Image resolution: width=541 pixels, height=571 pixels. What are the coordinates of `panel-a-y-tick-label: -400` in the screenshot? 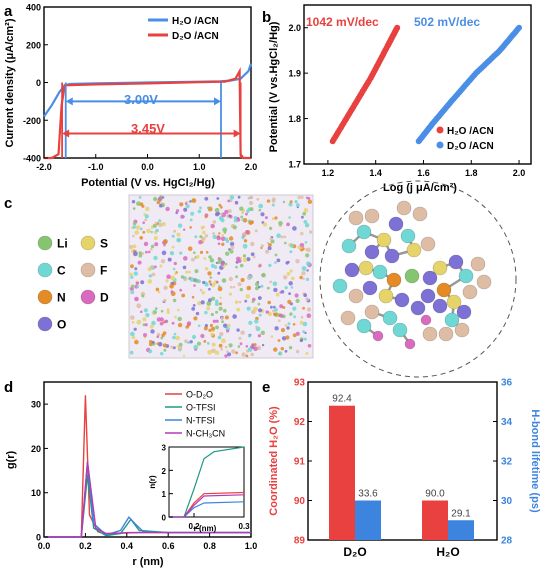 It's located at (32, 159).